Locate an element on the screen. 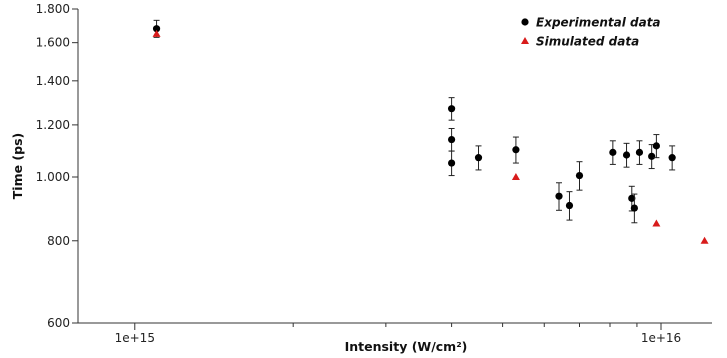 This screenshot has height=358, width=727. y-tick-label: 1.000 is located at coordinates (53, 177).